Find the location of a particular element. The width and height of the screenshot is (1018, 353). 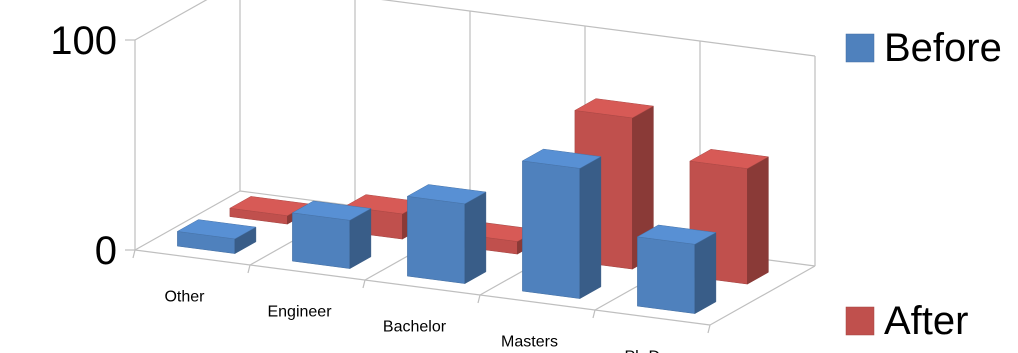

bar-before-bachelor is located at coordinates (446, 234).